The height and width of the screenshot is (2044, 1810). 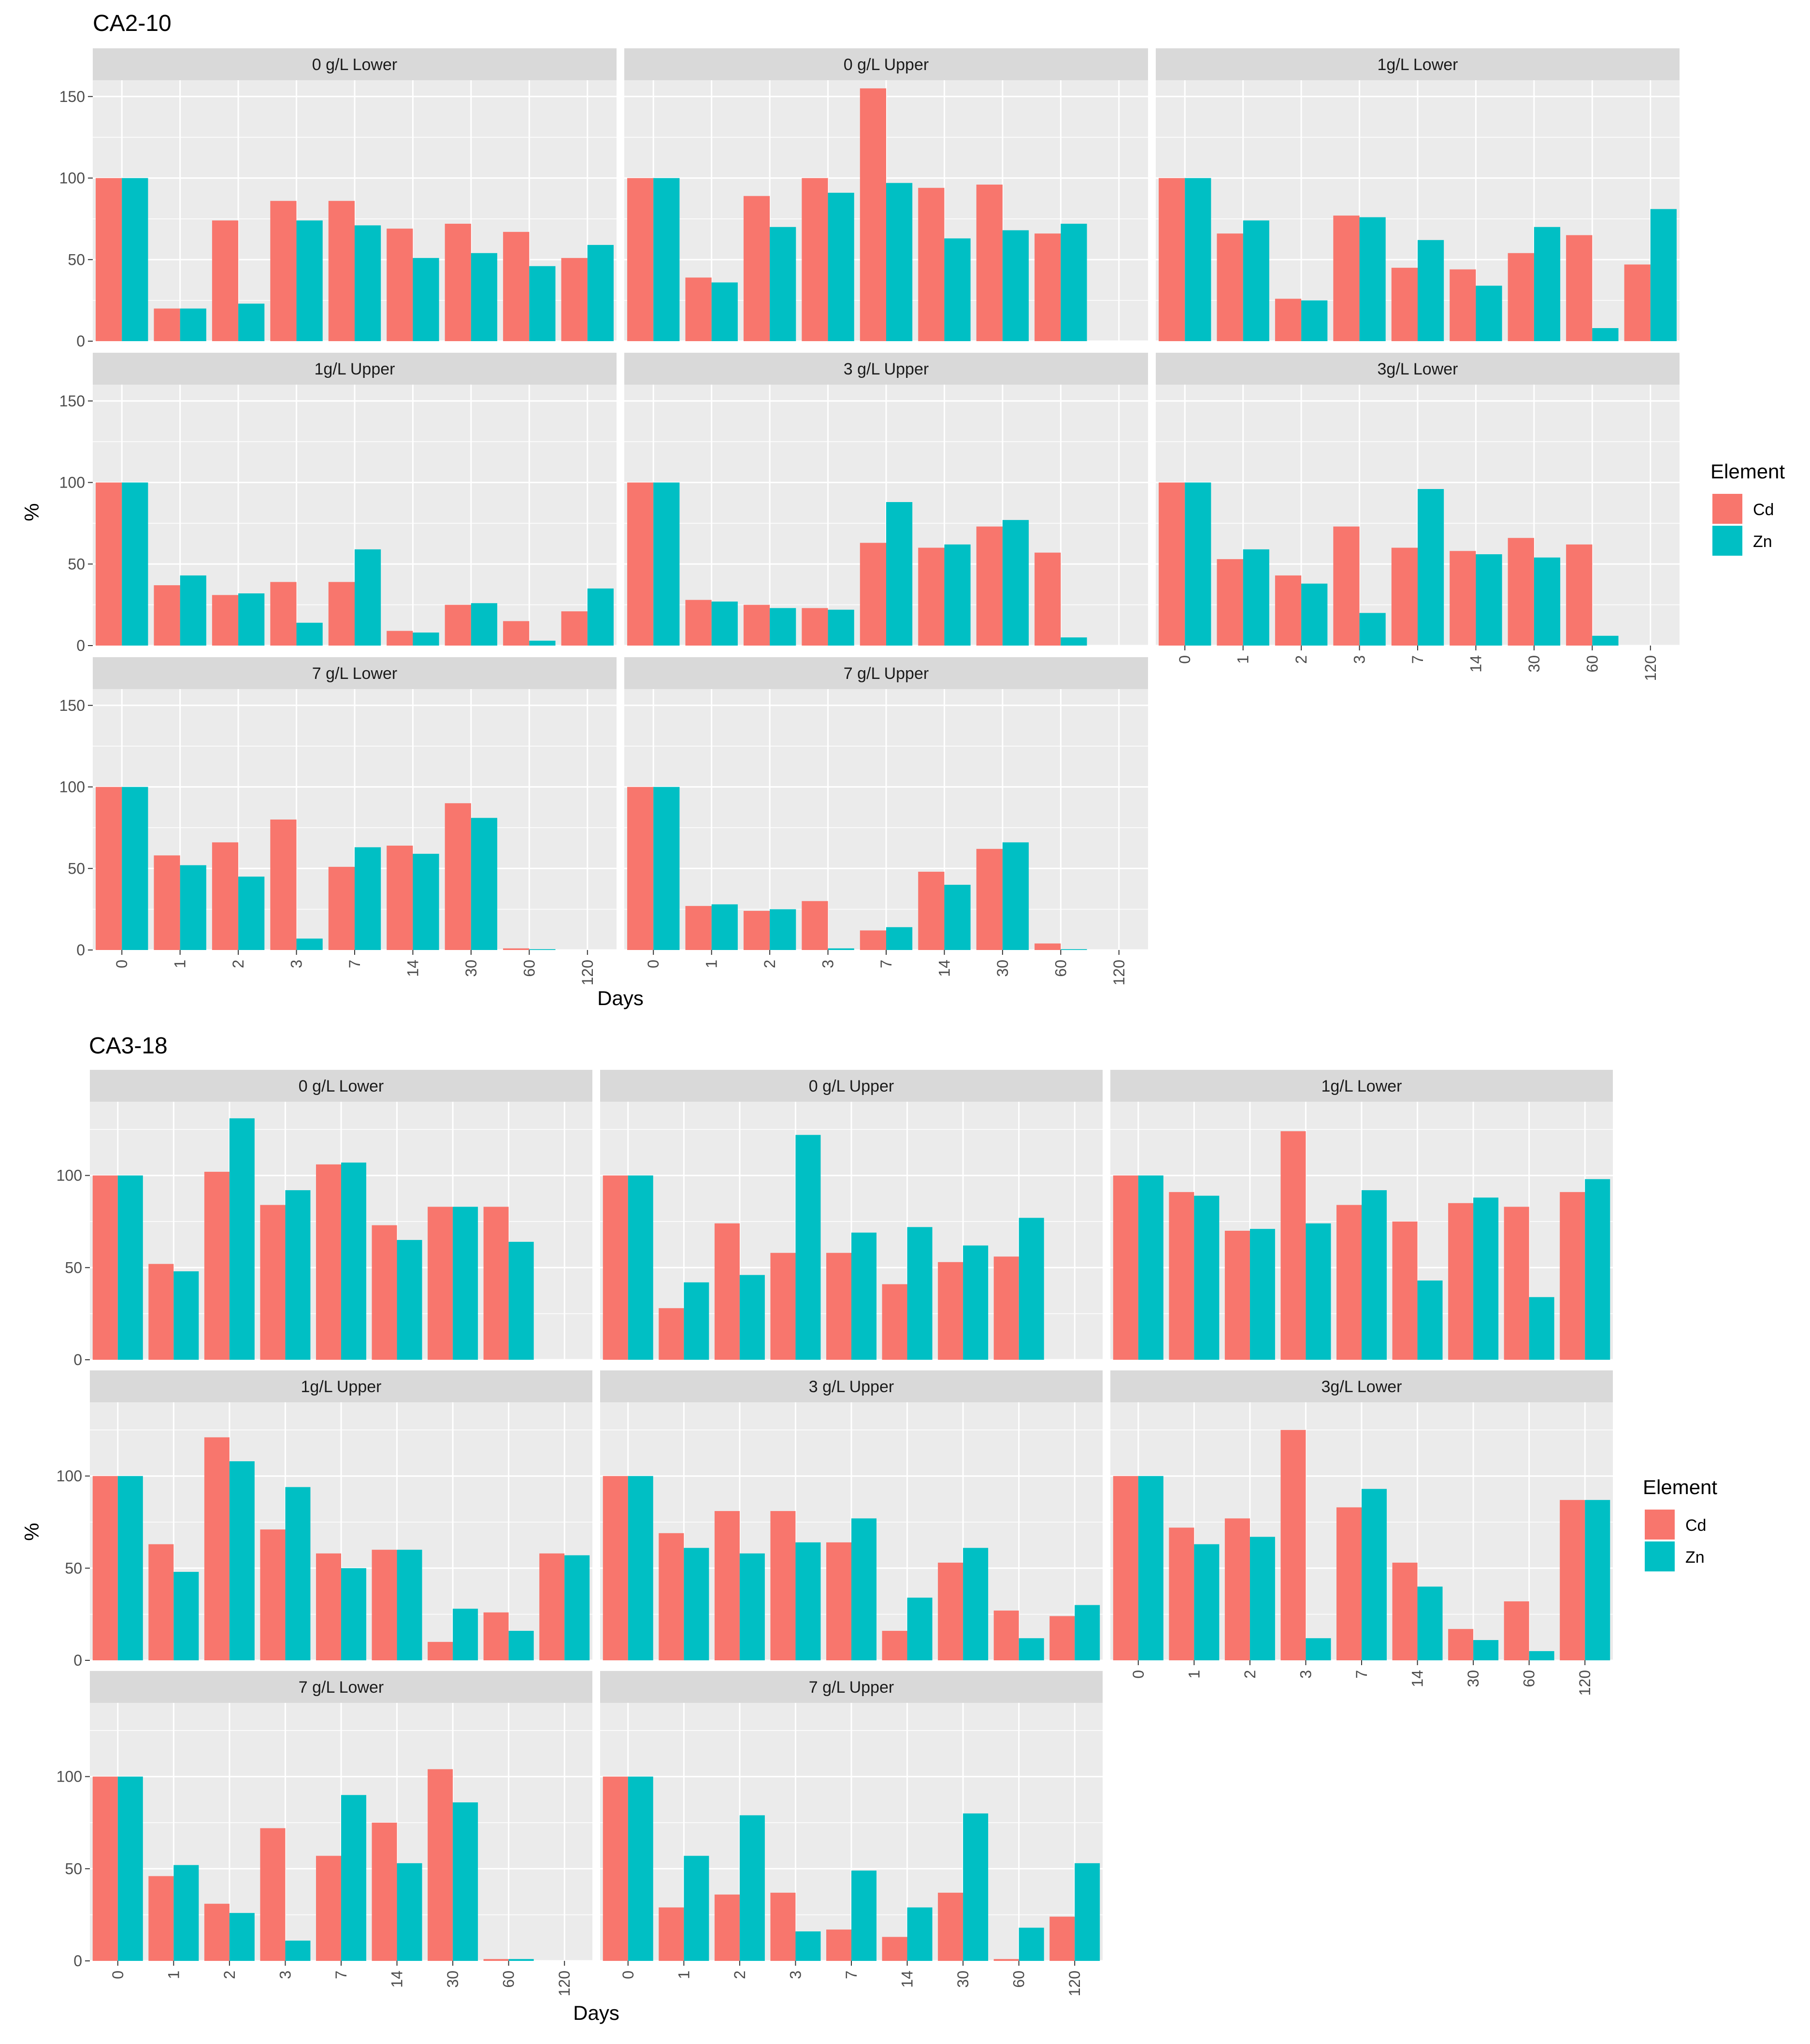 What do you see at coordinates (886, 195) in the screenshot?
I see `facet-panel: 0 g/L Upper` at bounding box center [886, 195].